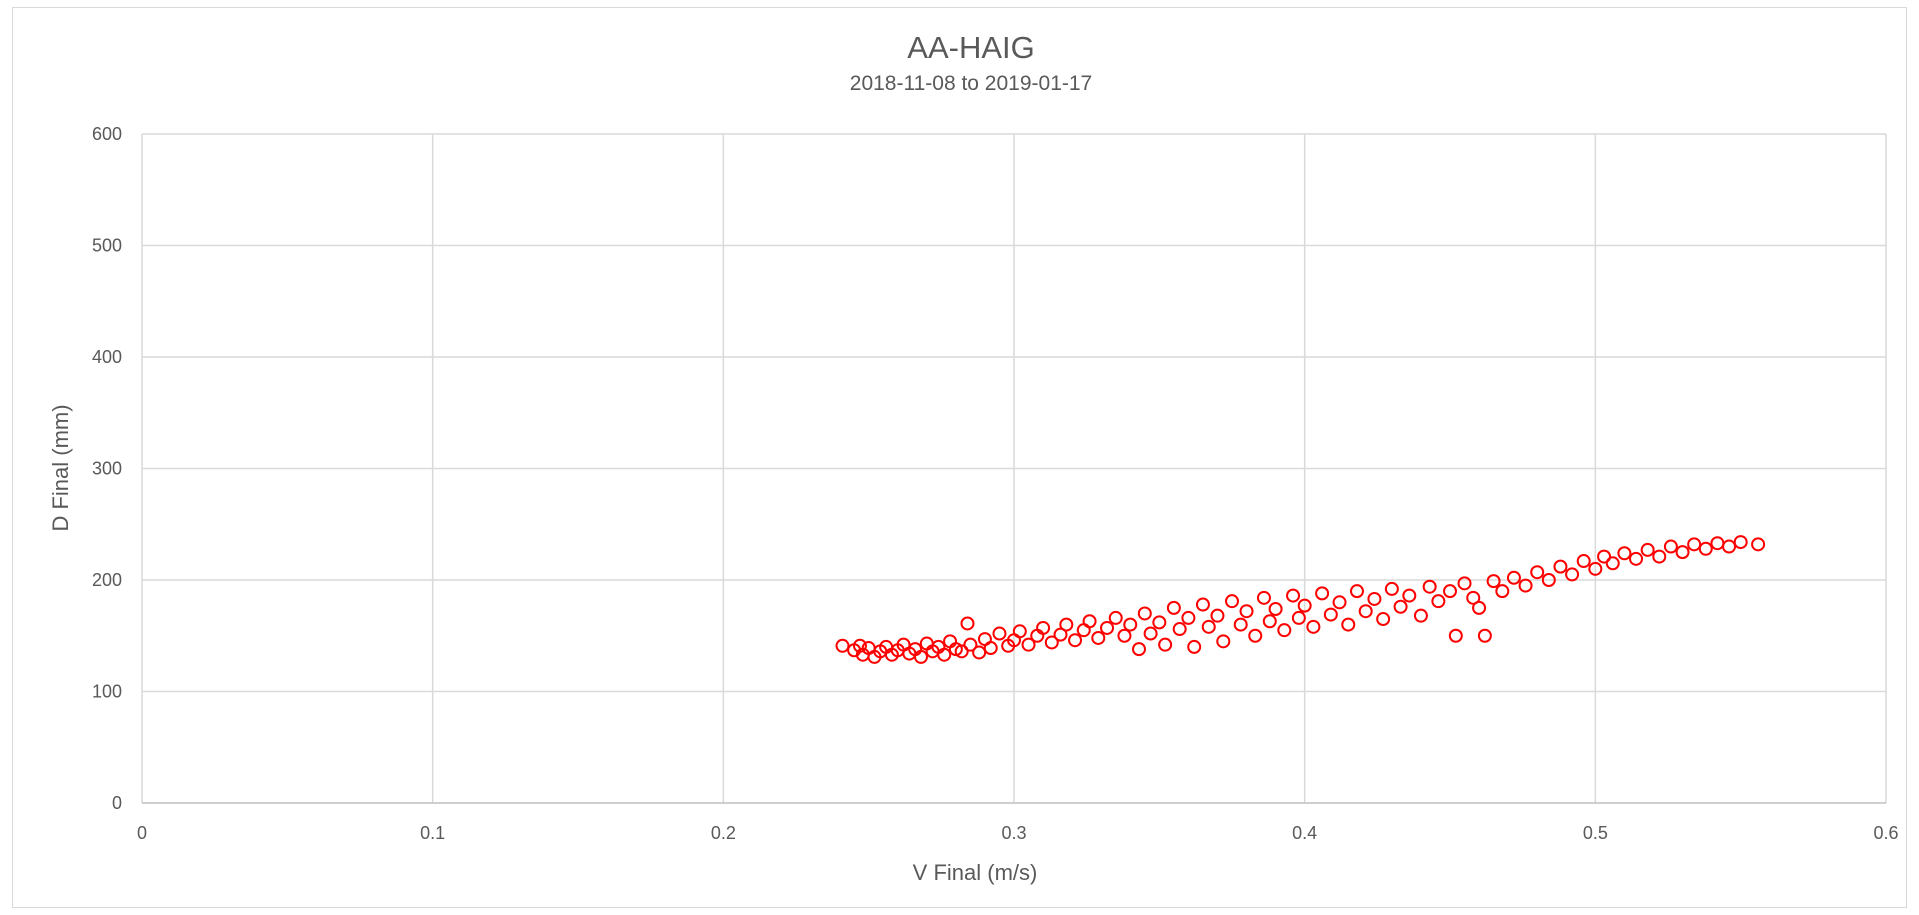 This screenshot has width=1919, height=915. I want to click on y-tick-label: 600, so click(107, 134).